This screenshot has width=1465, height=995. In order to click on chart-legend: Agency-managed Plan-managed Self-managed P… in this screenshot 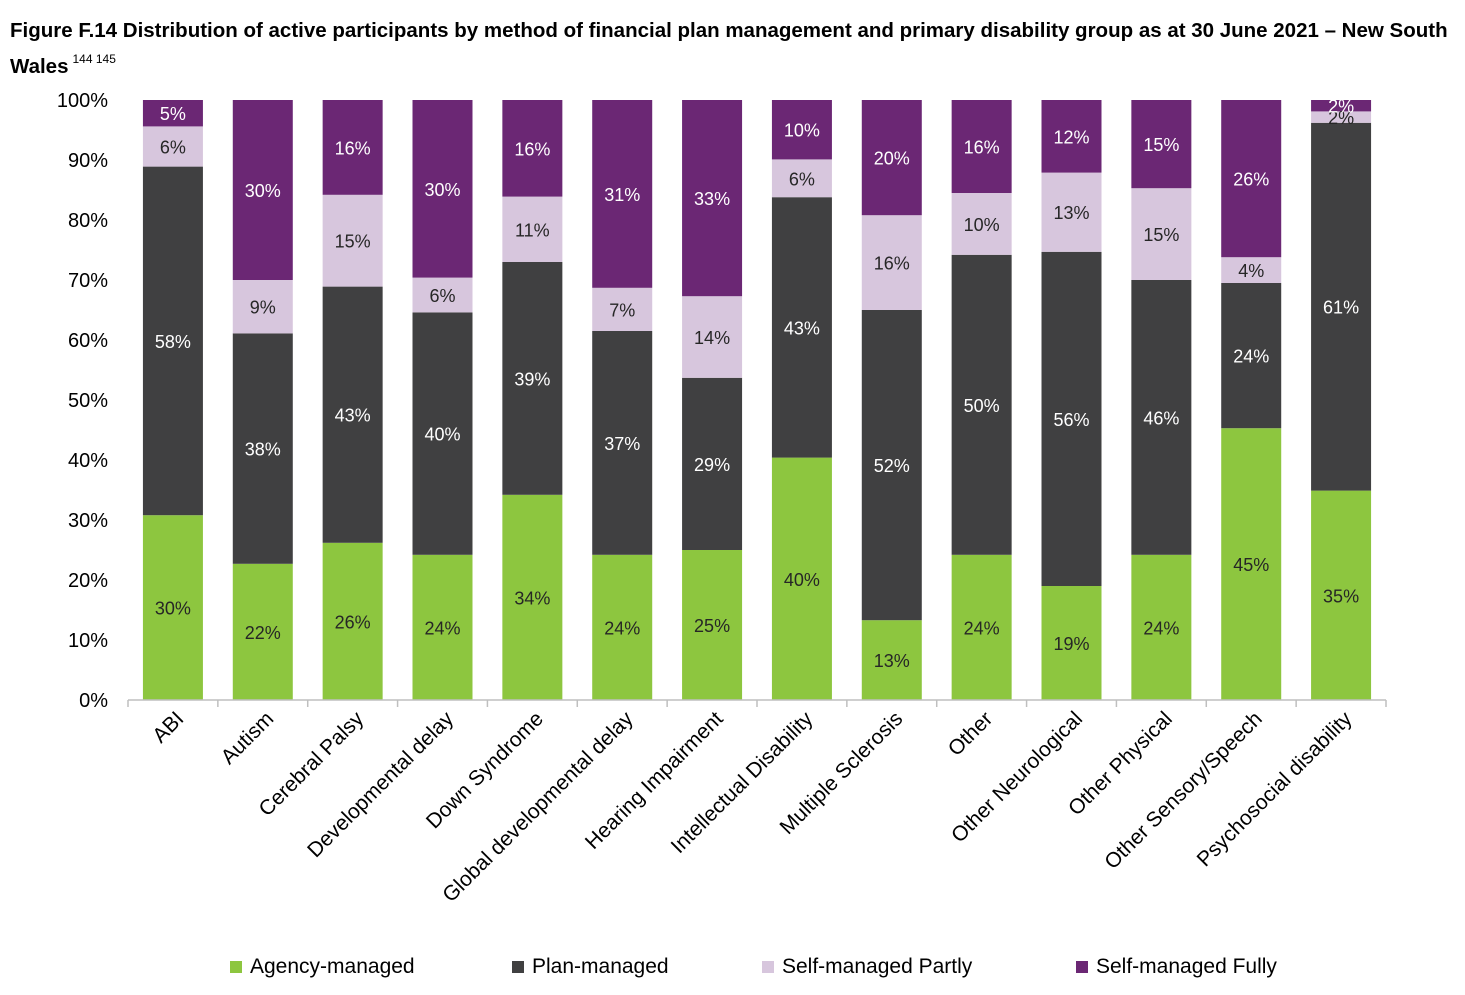, I will do `click(732, 967)`.